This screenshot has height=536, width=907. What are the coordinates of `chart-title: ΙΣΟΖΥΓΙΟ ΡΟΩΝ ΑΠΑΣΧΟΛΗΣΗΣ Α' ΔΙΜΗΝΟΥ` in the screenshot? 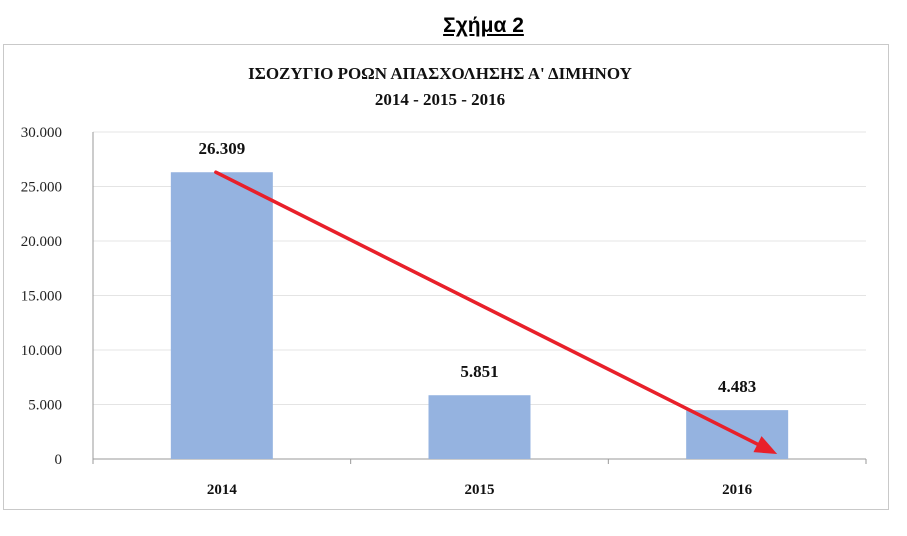 It's located at (440, 73).